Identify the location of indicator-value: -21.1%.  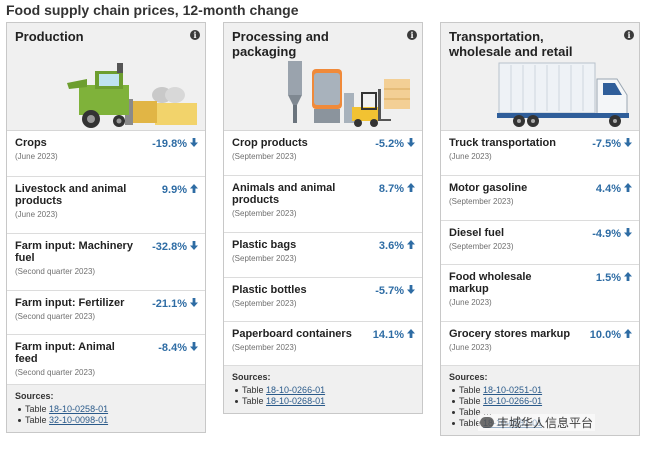
(175, 303).